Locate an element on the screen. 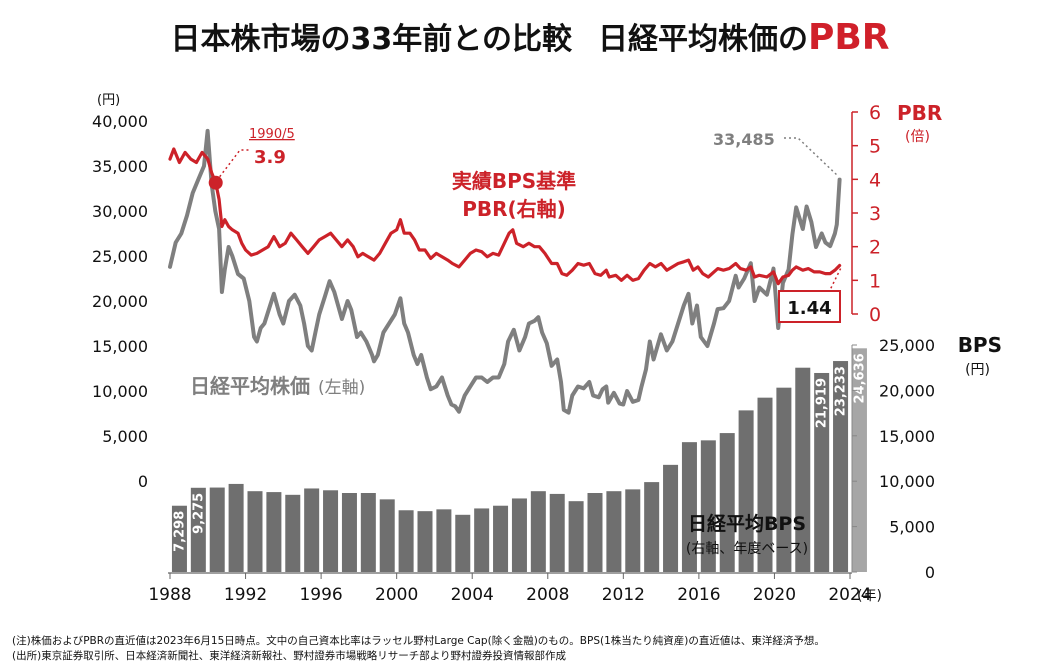  pbr-line is located at coordinates (505, 216).